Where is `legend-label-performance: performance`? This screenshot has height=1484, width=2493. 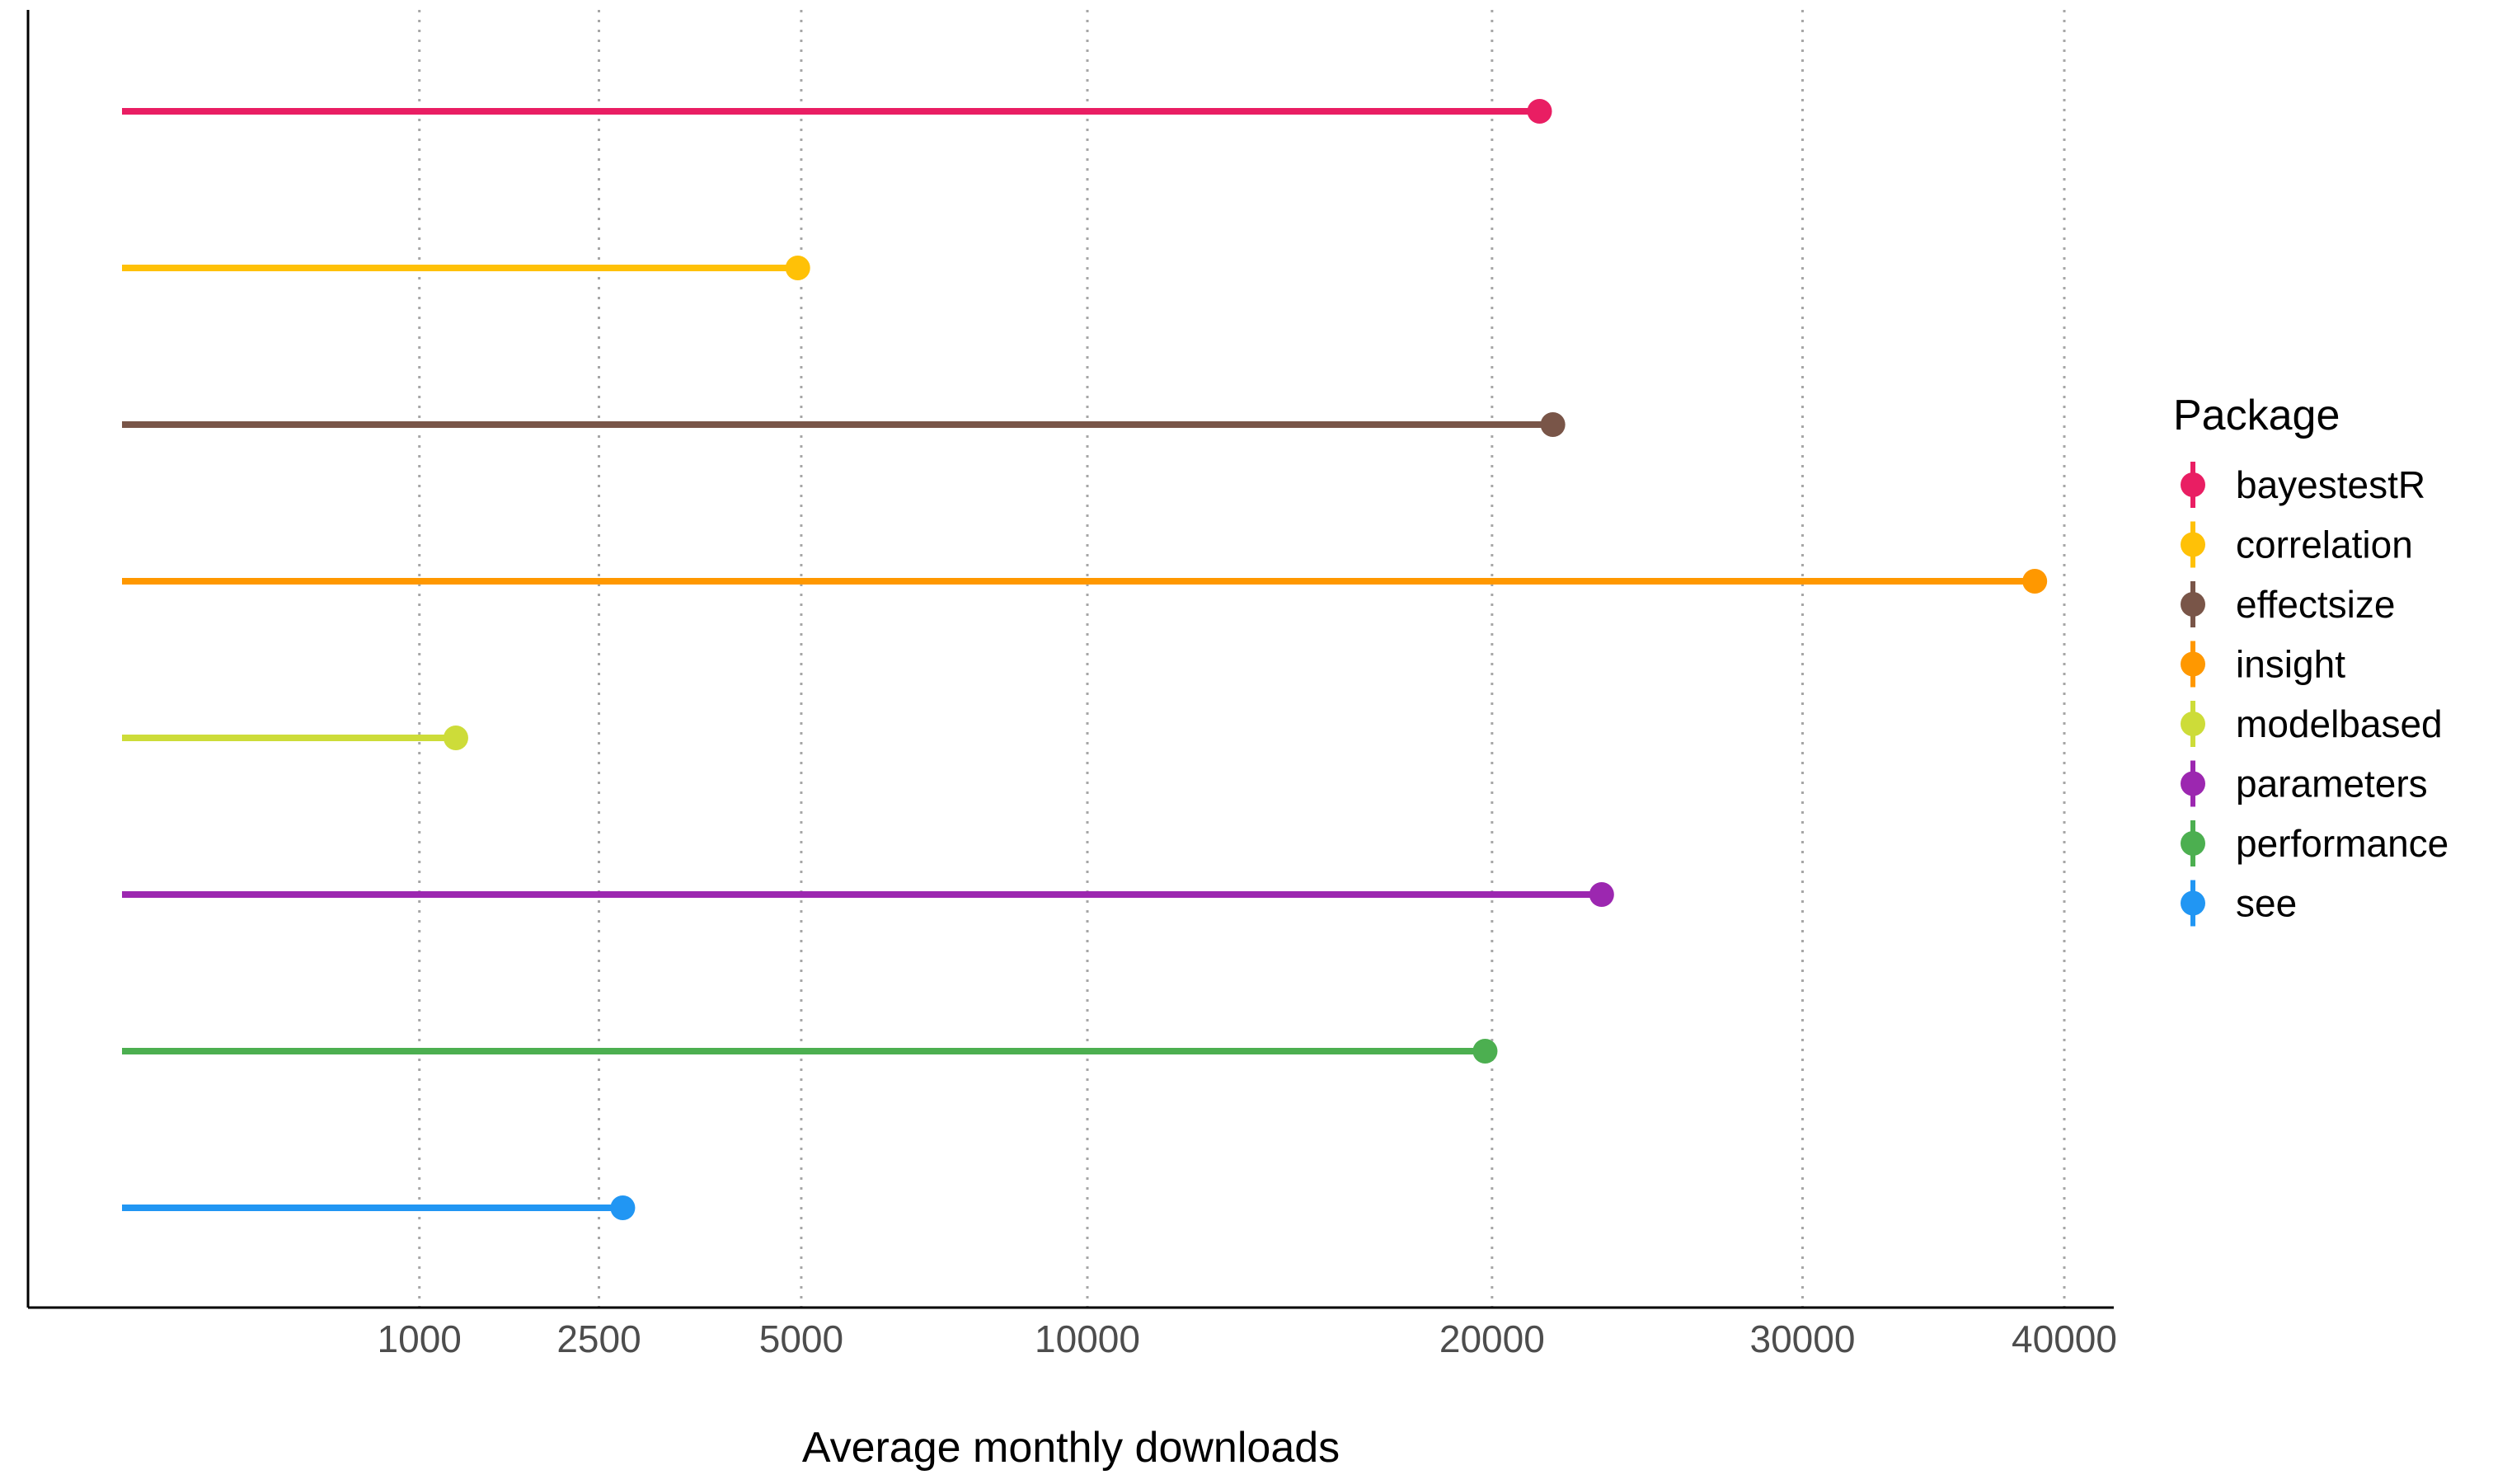
legend-label-performance: performance is located at coordinates (2342, 843).